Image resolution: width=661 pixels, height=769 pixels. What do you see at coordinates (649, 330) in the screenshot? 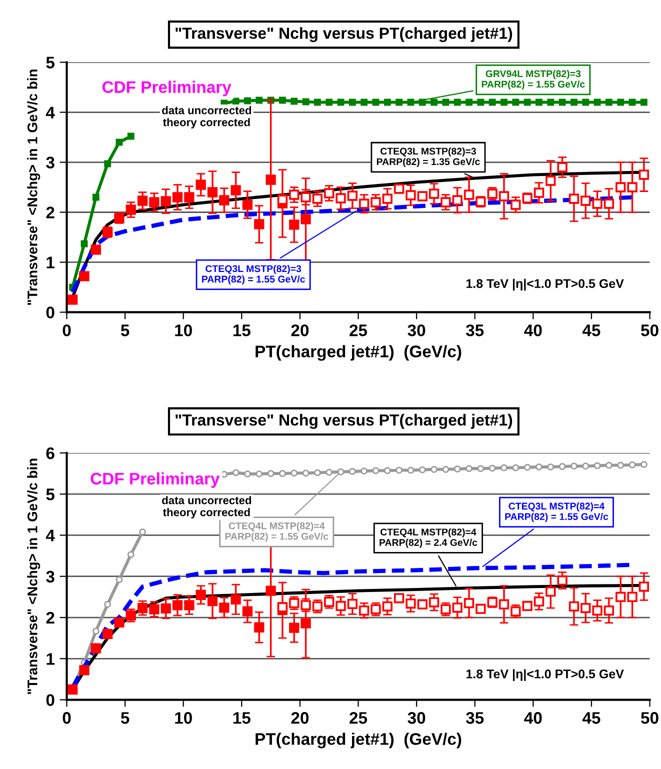
I see `x-tick-label: 50` at bounding box center [649, 330].